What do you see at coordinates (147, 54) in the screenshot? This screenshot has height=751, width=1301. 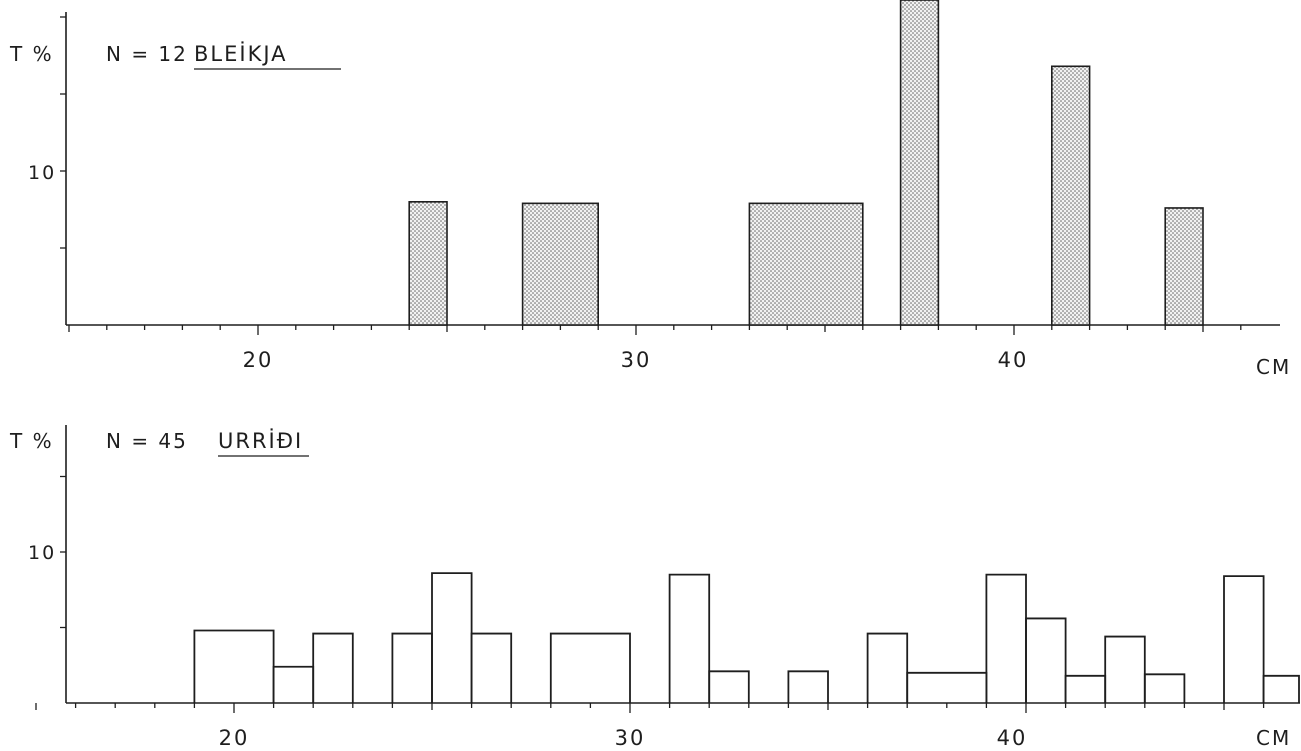 I see `n-label-bleikja: N = 12` at bounding box center [147, 54].